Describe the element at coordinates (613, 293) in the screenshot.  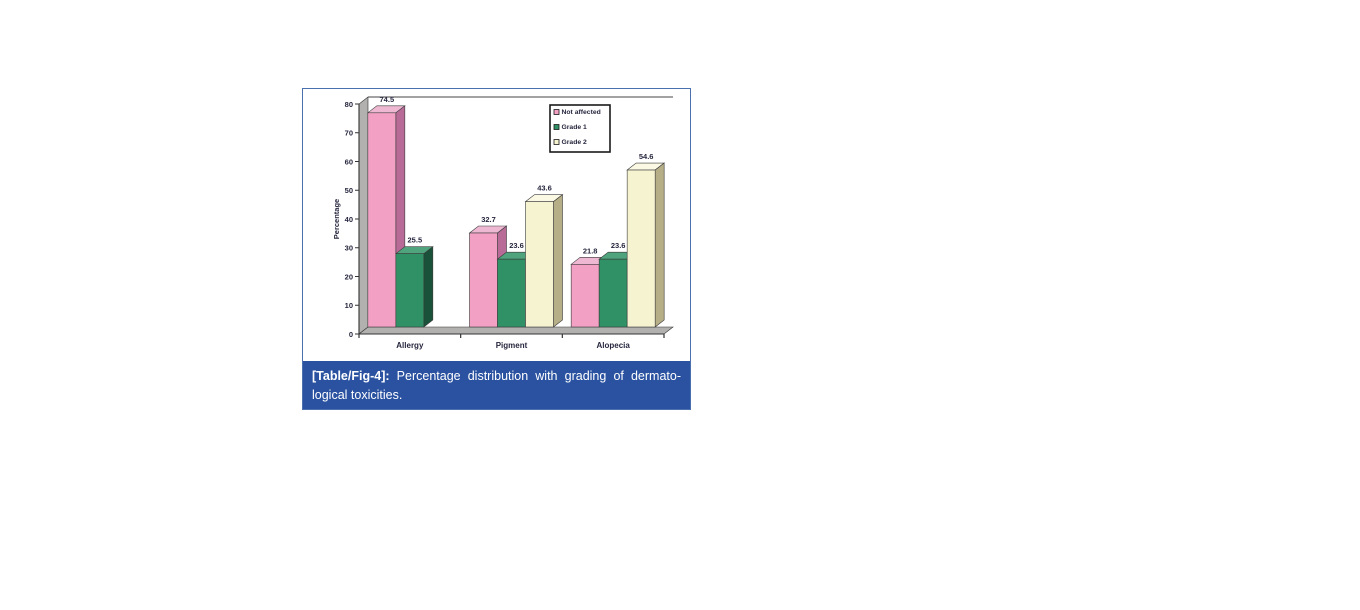
I see `bar-Alopecia-Grade 1` at that location.